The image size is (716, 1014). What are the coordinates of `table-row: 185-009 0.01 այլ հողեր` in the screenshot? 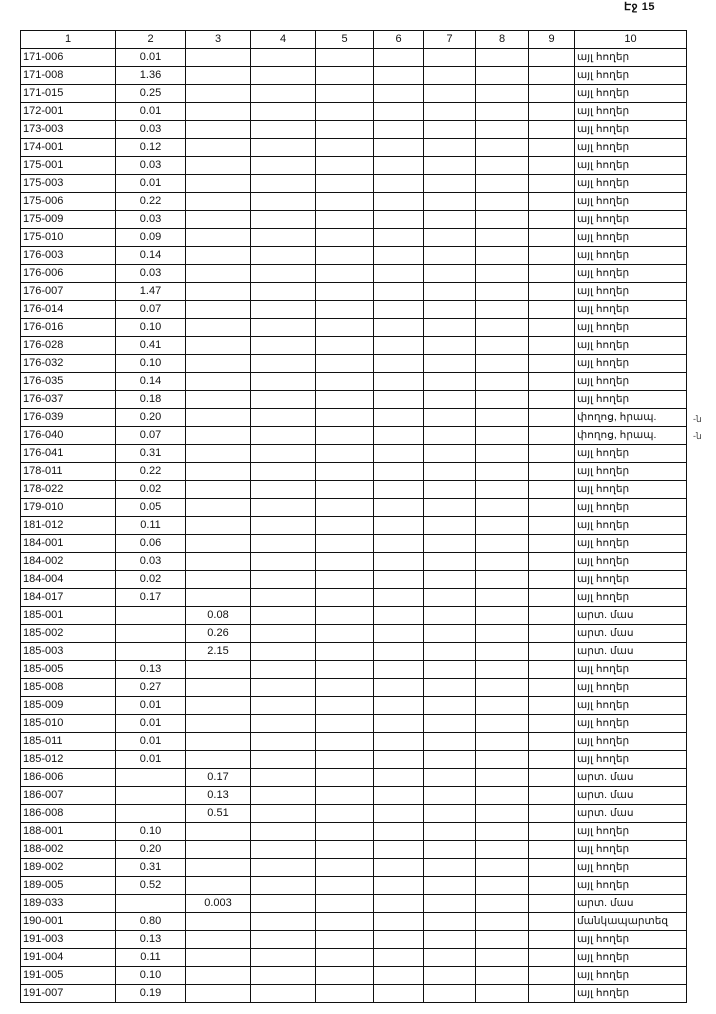 It's located at (353, 705).